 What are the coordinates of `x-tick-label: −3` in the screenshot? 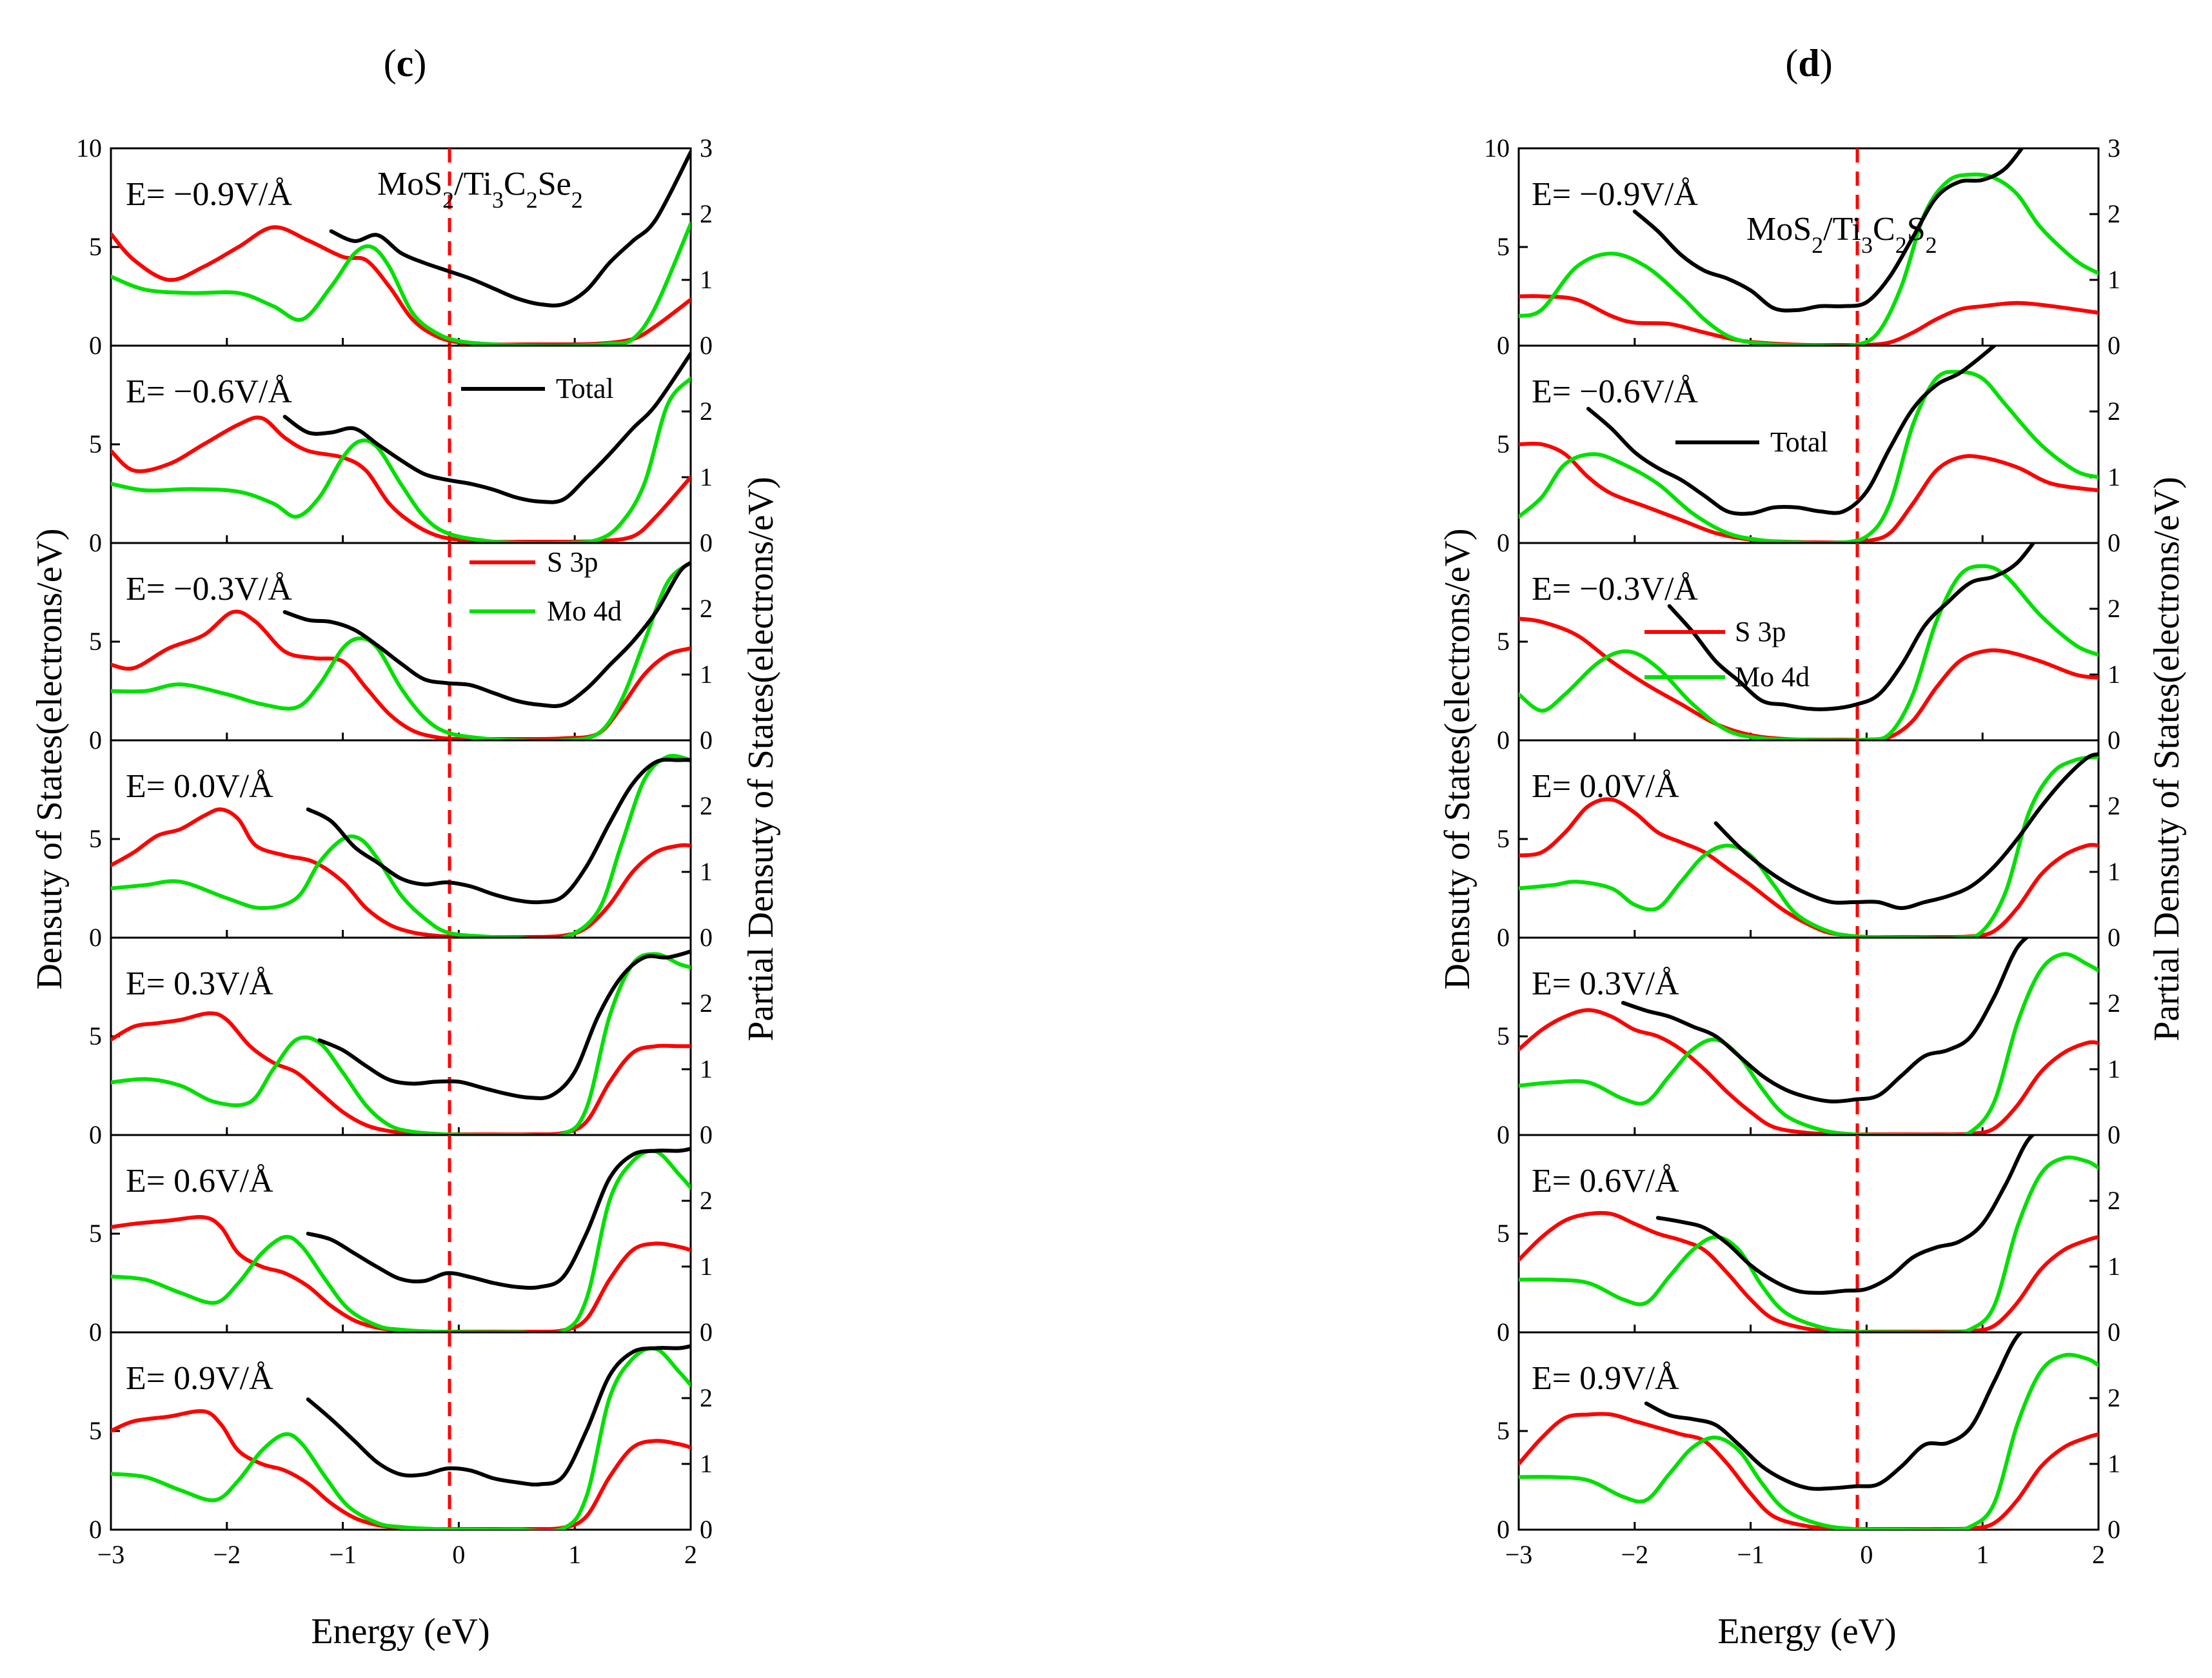 It's located at (111, 1554).